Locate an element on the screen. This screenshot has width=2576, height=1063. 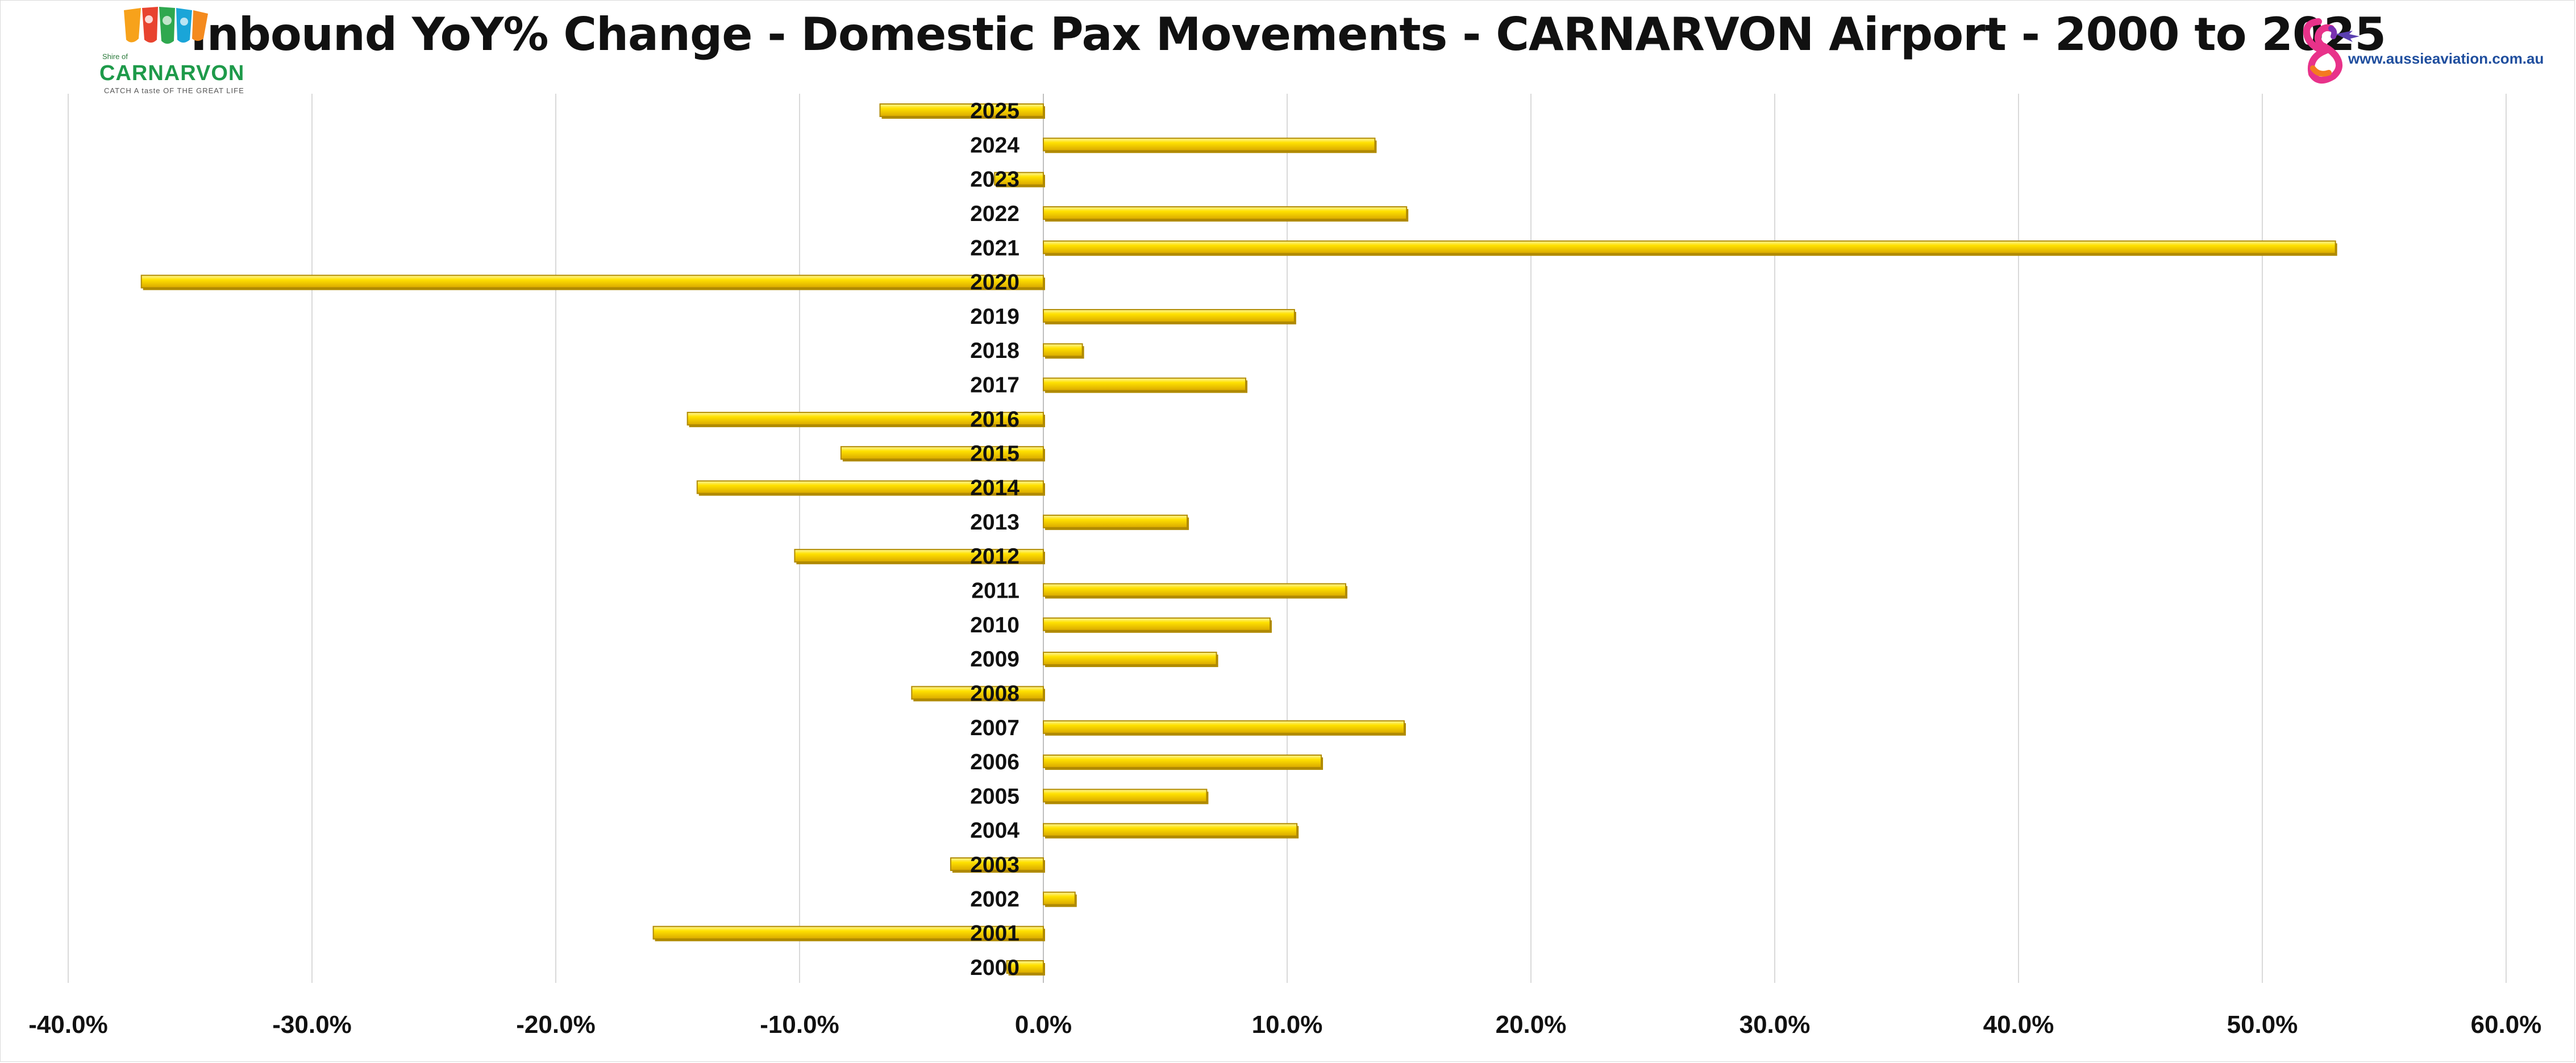
x-tick-label: 60.0% is located at coordinates (2506, 1025).